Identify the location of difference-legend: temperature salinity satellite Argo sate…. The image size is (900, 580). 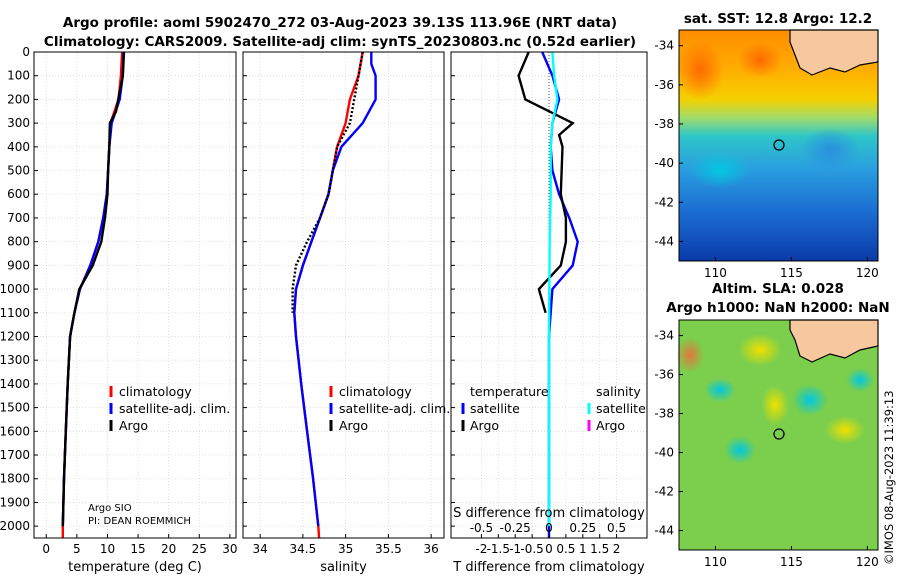
(553, 408).